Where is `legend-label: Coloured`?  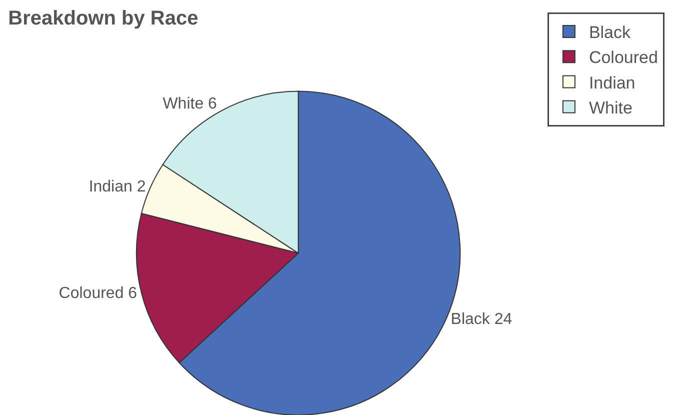
legend-label: Coloured is located at coordinates (623, 58).